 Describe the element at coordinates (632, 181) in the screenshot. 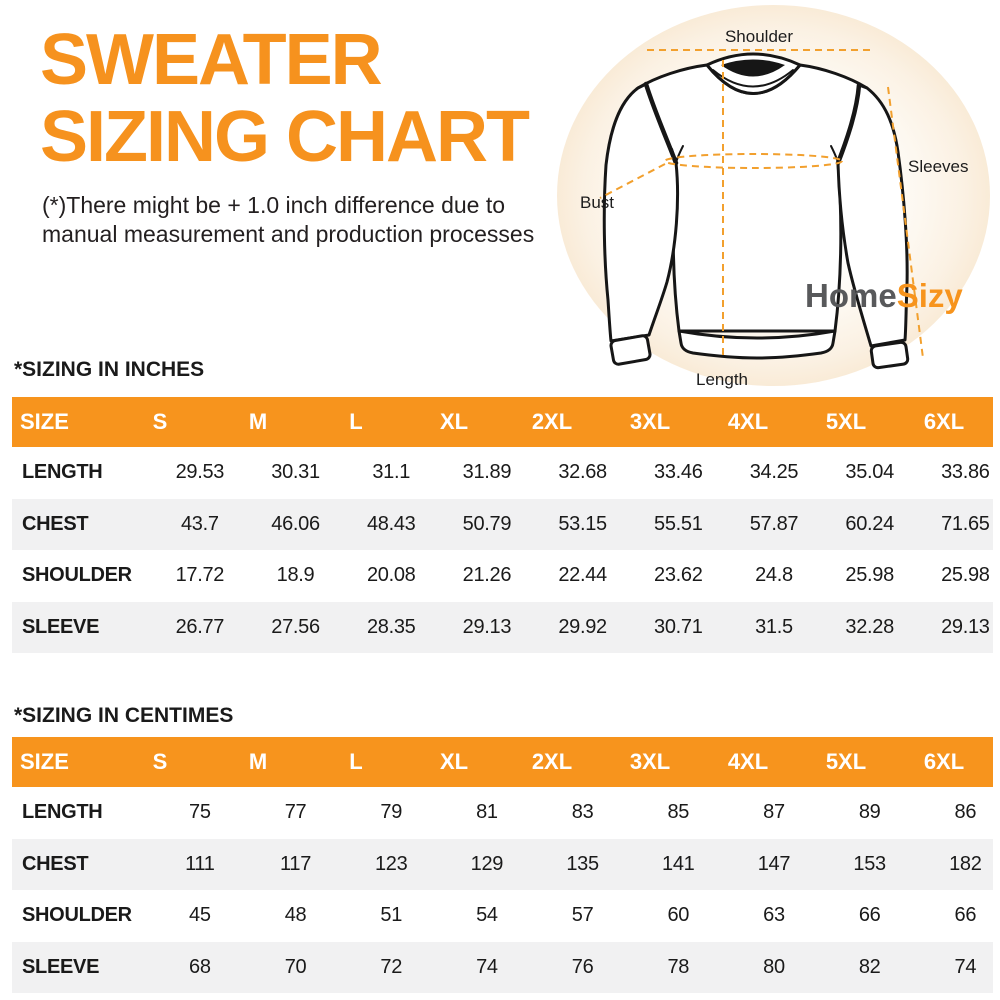

I see `bust-measure-pointer` at that location.